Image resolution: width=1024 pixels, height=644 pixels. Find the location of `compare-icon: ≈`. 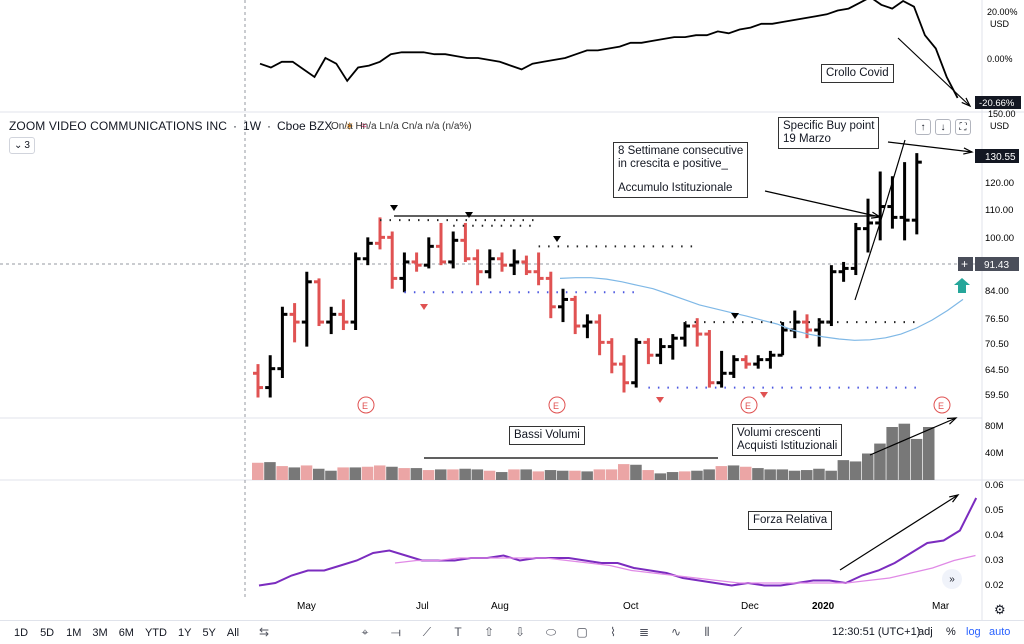

compare-icon: ≈ is located at coordinates (363, 126).